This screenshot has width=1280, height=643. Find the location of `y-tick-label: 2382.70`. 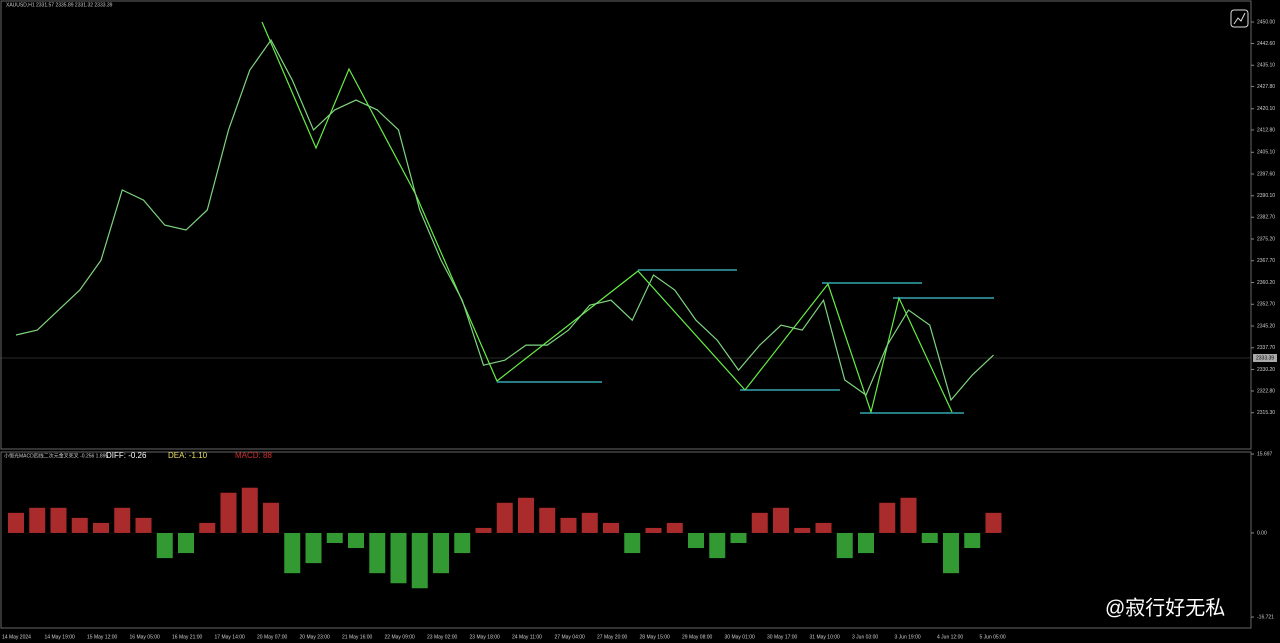

y-tick-label: 2382.70 is located at coordinates (1266, 218).